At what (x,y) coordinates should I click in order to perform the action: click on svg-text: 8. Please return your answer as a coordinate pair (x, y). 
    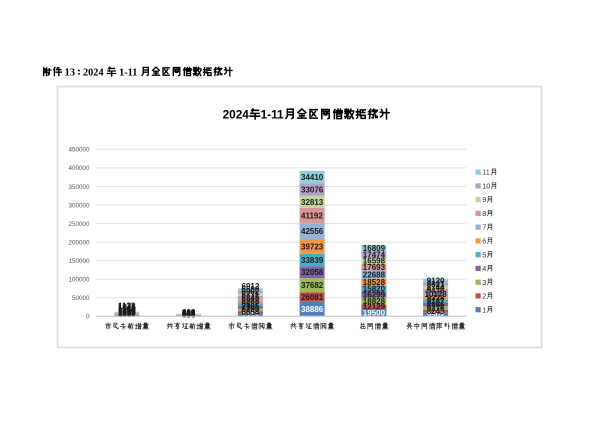
    Looking at the image, I should click on (484, 213).